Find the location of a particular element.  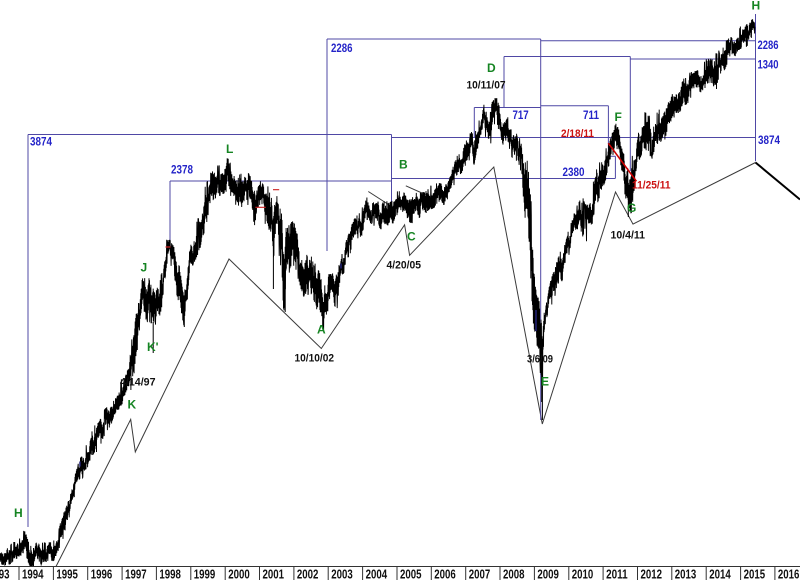

svg-text: C is located at coordinates (411, 237).